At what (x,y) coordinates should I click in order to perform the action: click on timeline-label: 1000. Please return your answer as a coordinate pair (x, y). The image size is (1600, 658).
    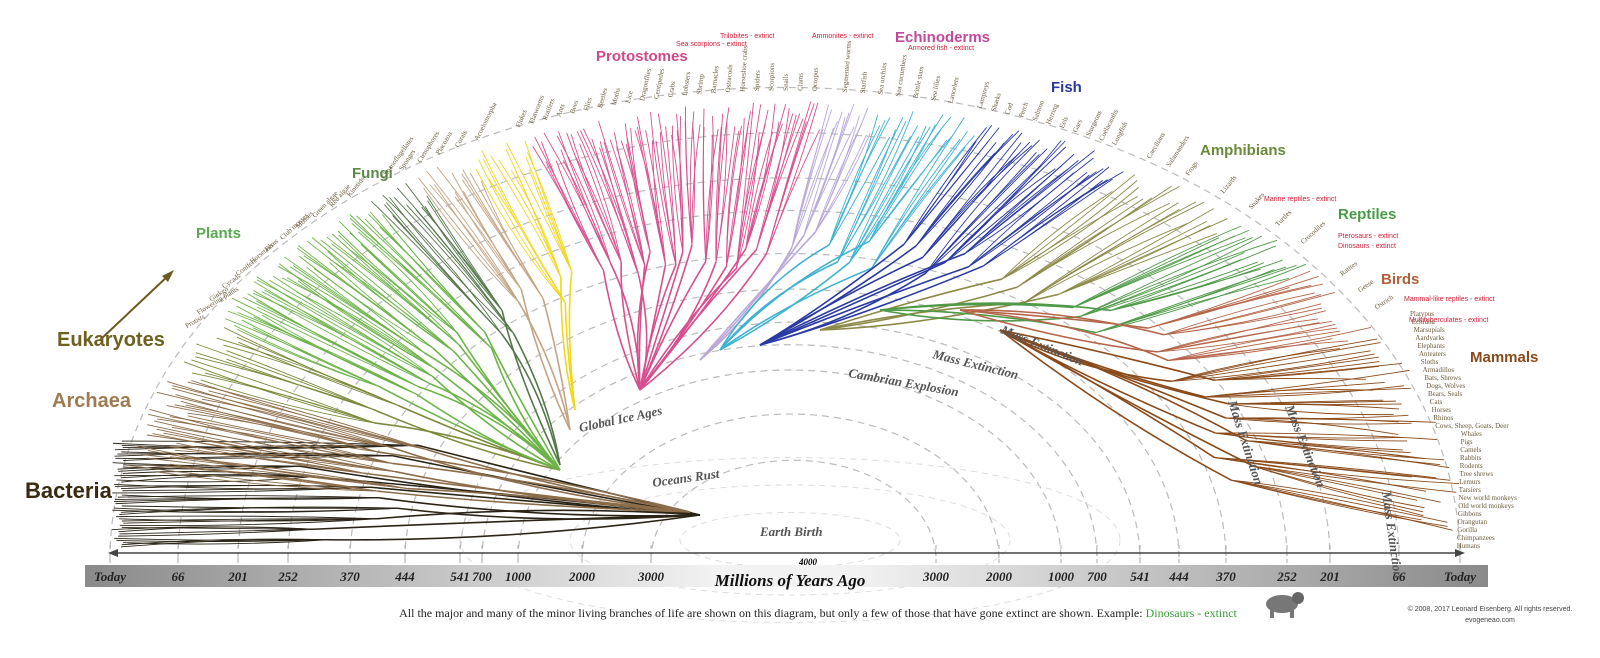
    Looking at the image, I should click on (1061, 576).